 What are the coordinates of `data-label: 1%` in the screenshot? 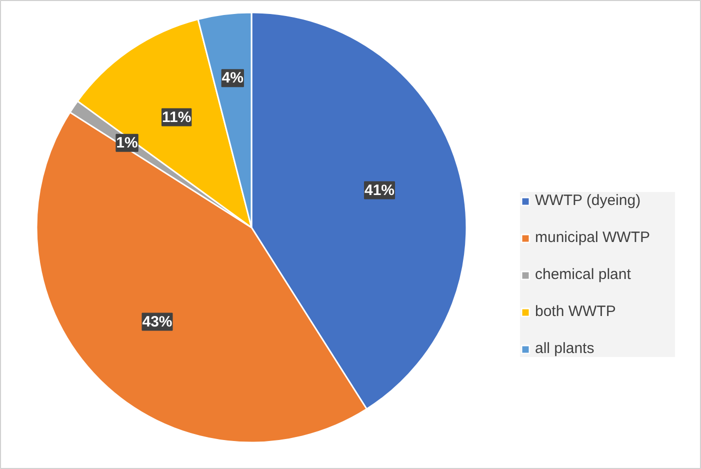 It's located at (127, 143).